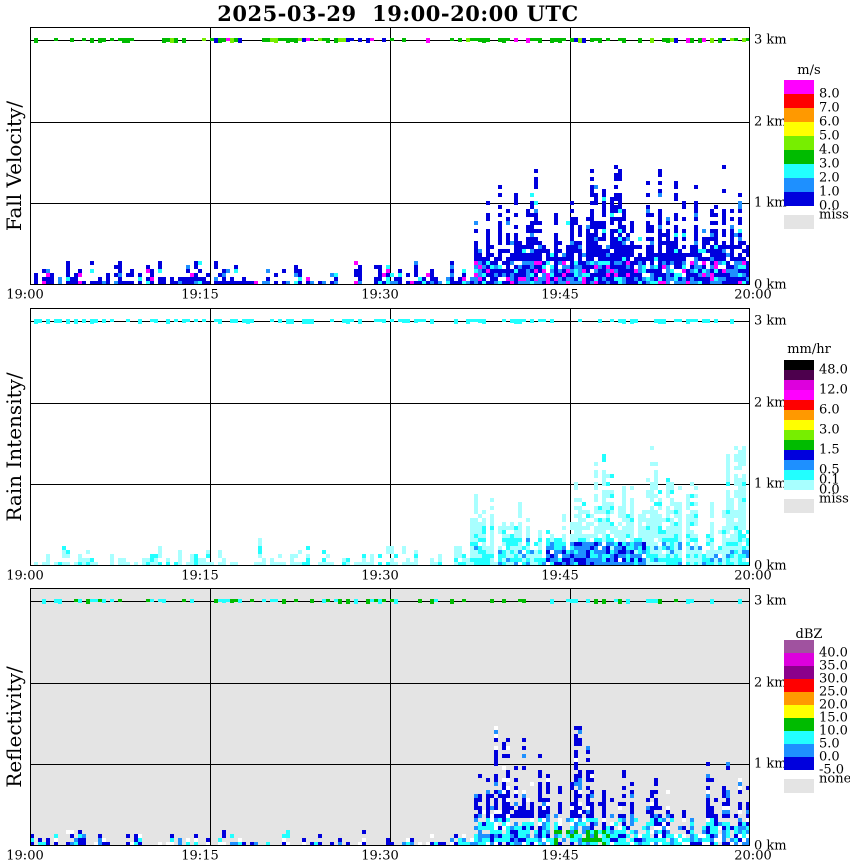 This screenshot has height=868, width=850. What do you see at coordinates (14, 727) in the screenshot?
I see `y-axis-title-reflectivity: Reflectivity/` at bounding box center [14, 727].